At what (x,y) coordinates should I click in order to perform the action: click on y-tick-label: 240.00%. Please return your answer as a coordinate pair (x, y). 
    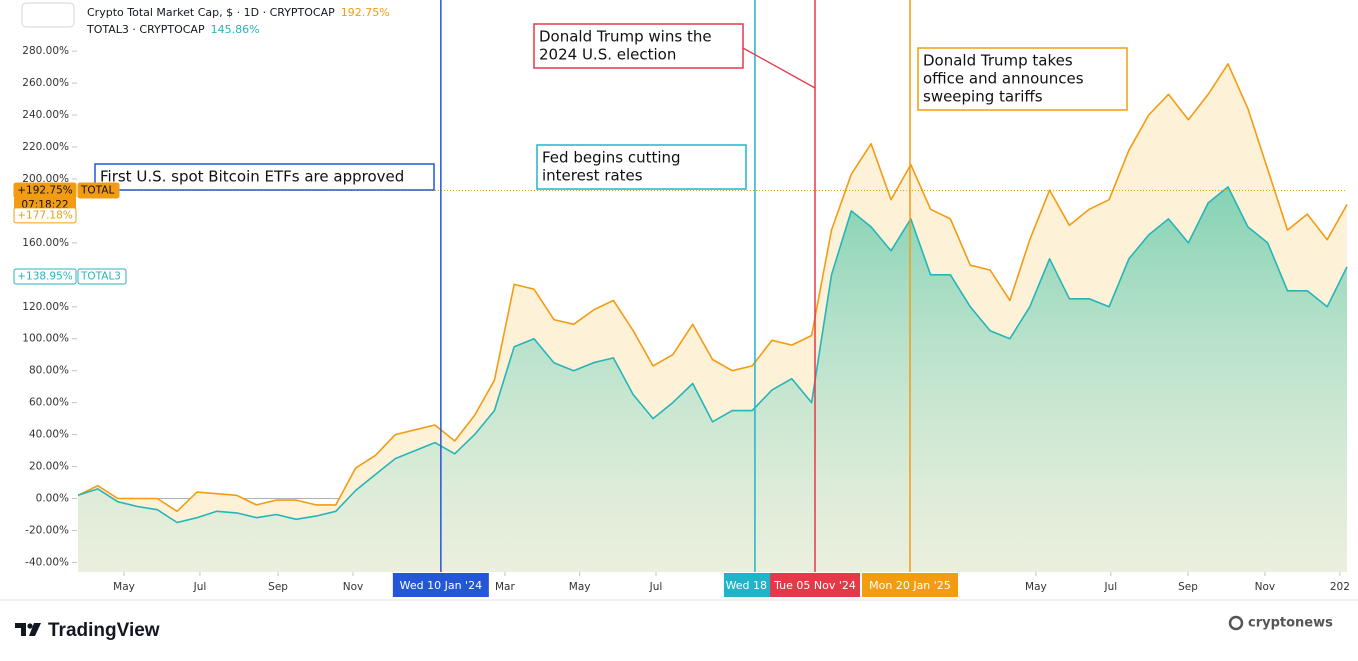
    Looking at the image, I should click on (45, 115).